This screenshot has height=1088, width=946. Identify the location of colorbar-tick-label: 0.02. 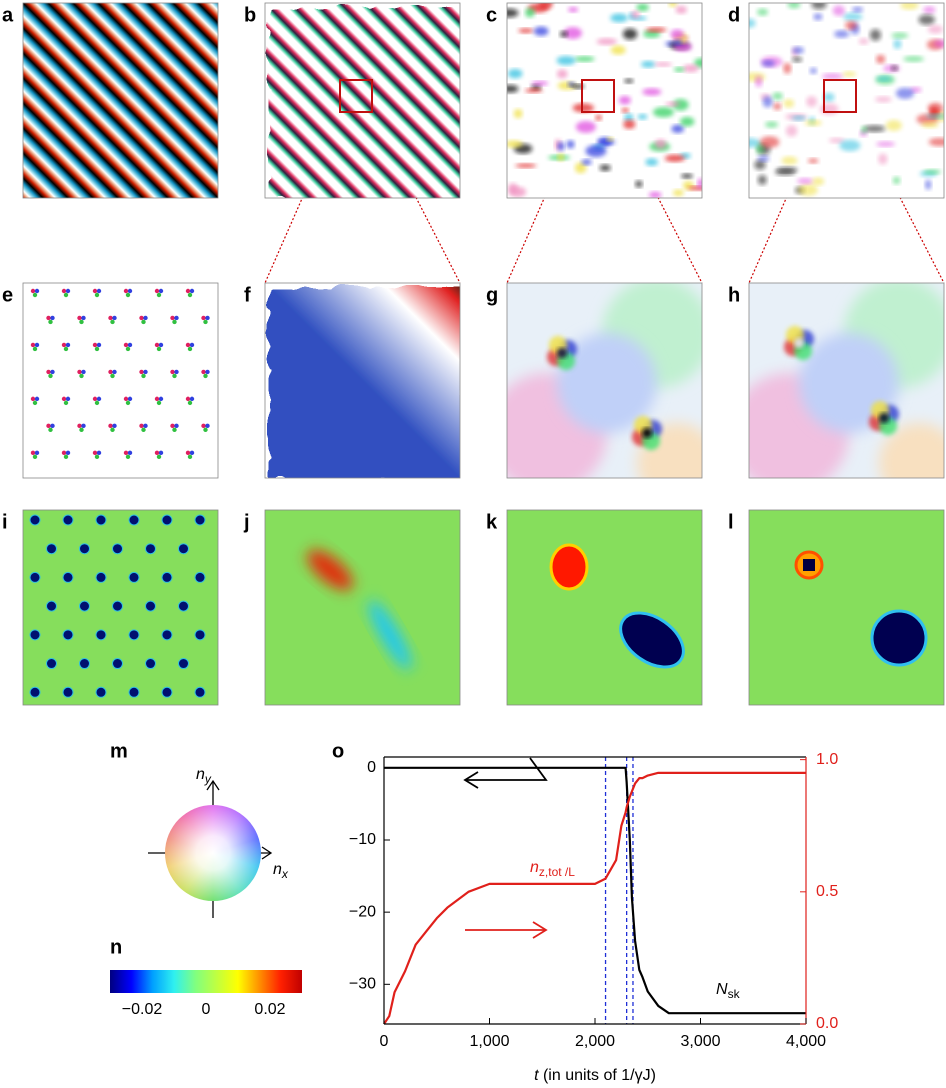
(269, 1009).